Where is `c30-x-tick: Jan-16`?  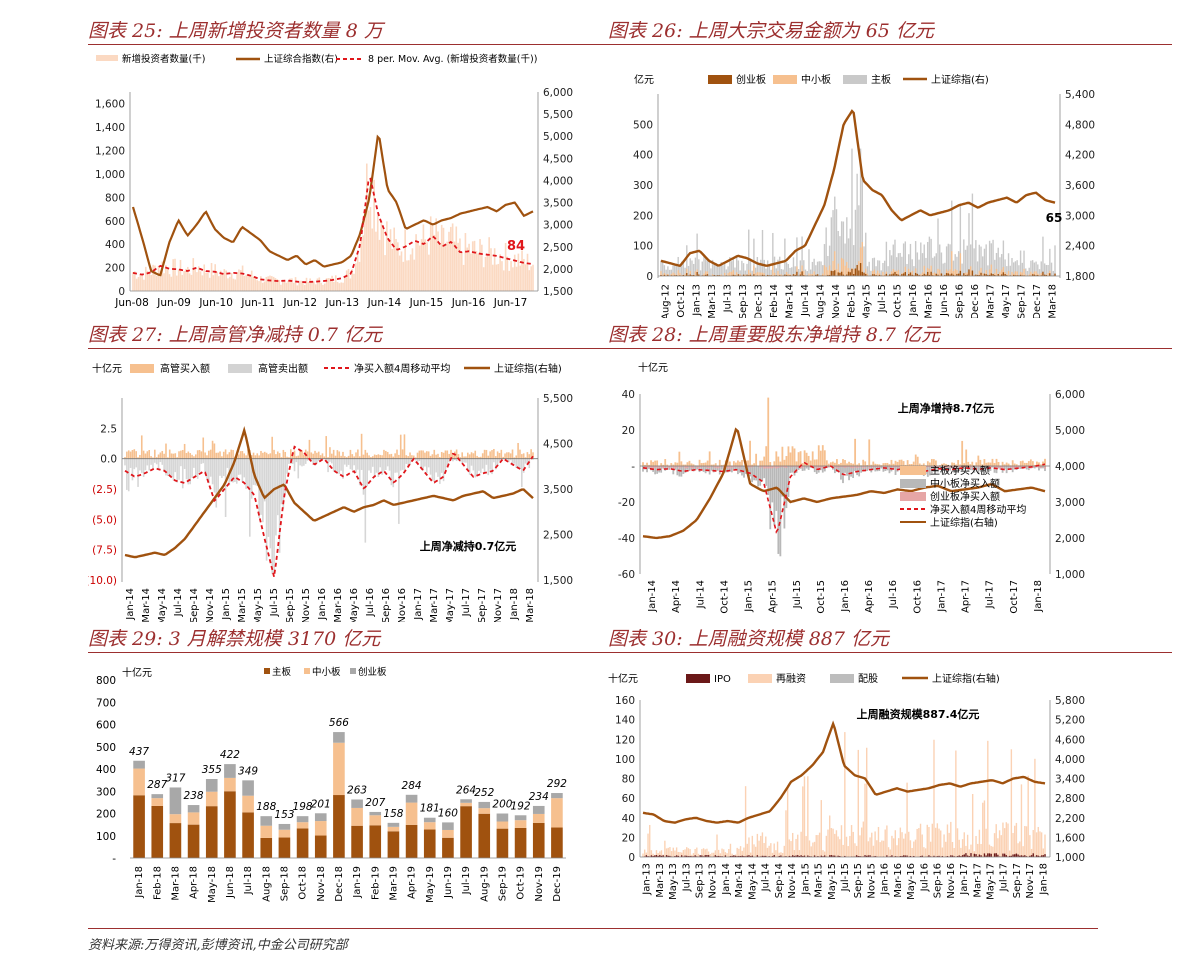 c30-x-tick: Jan-16 is located at coordinates (885, 879).